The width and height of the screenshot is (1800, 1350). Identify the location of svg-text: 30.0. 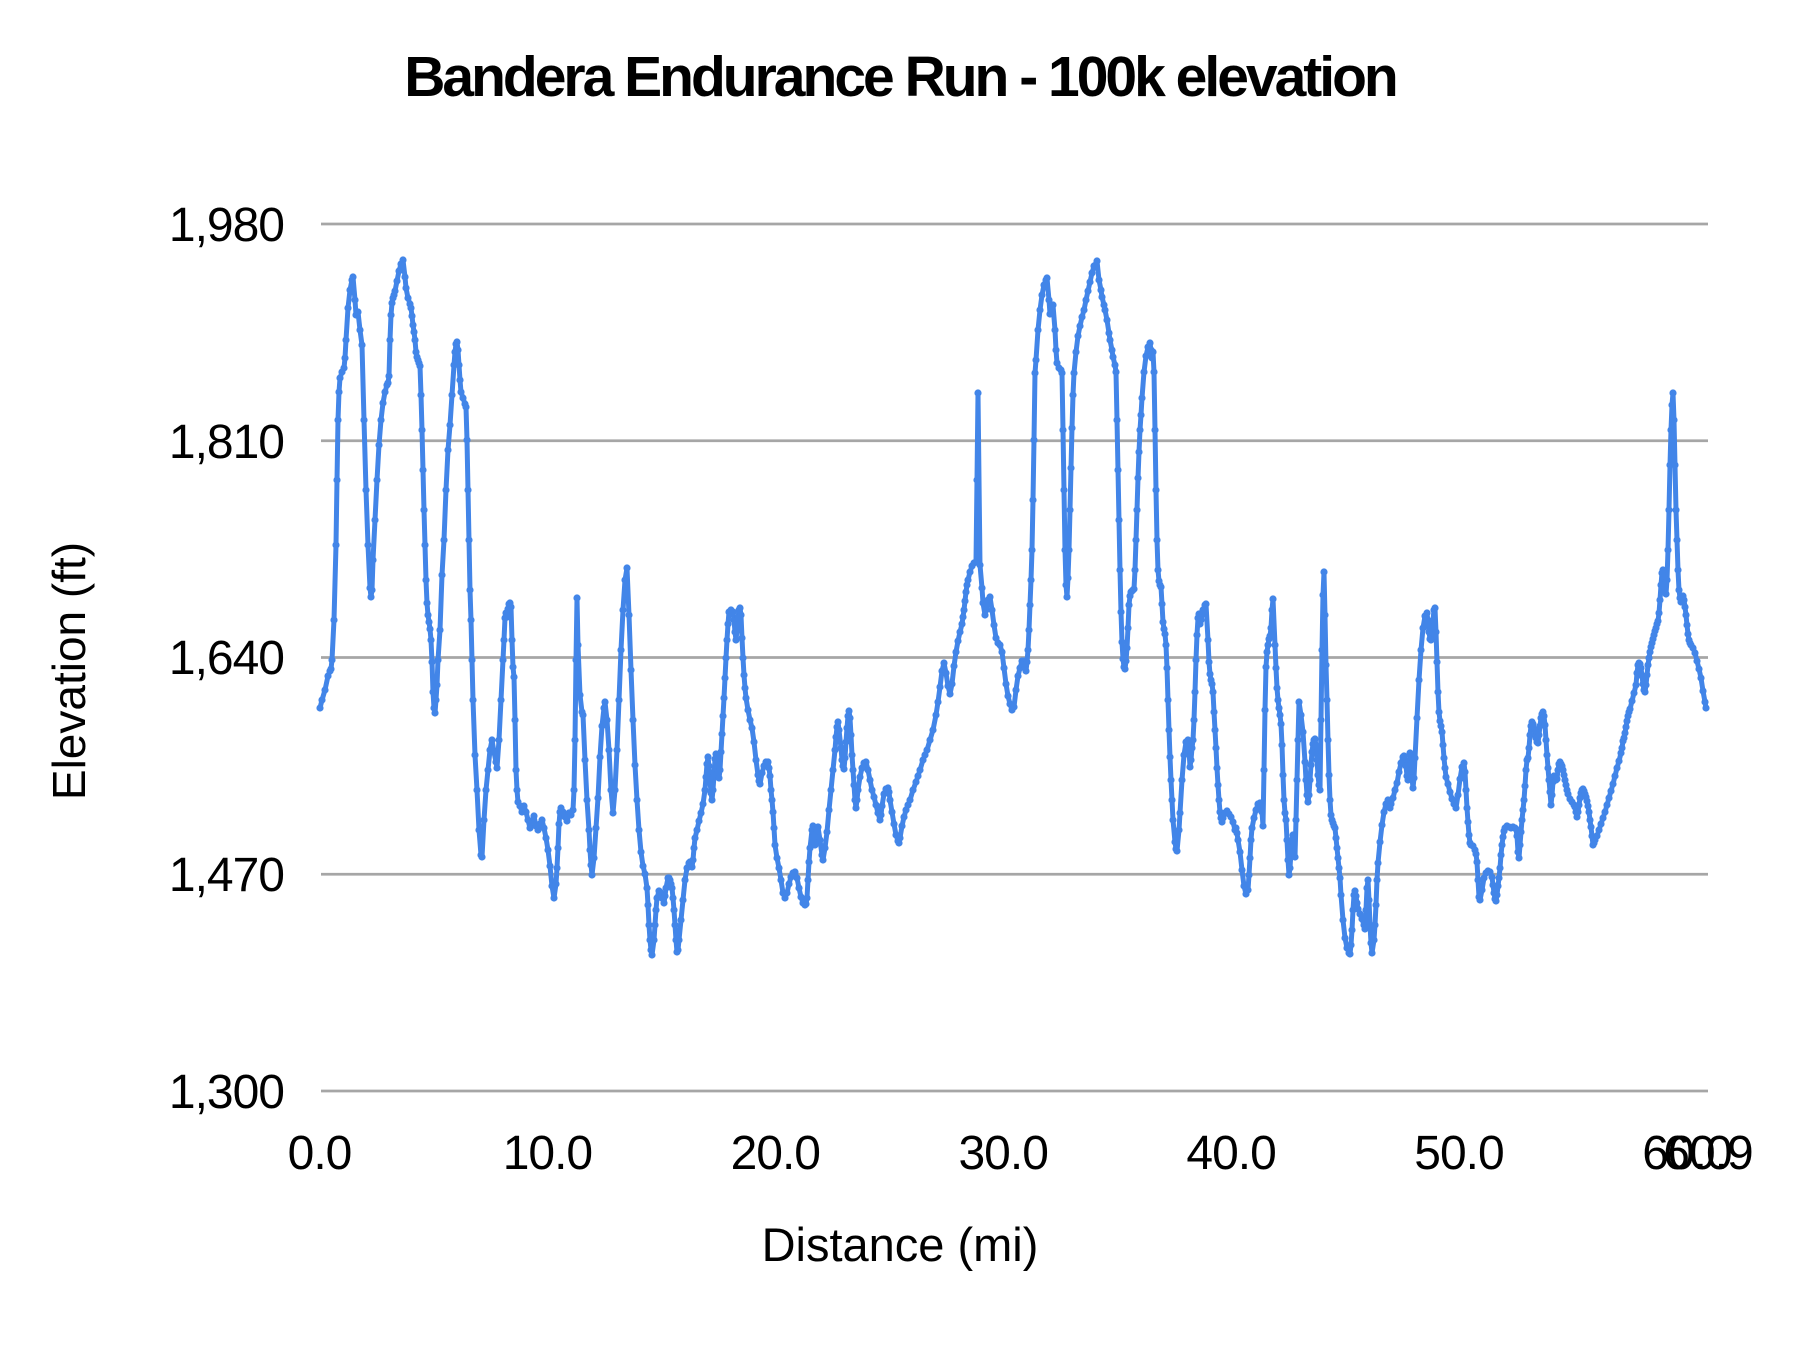
(1002, 1153).